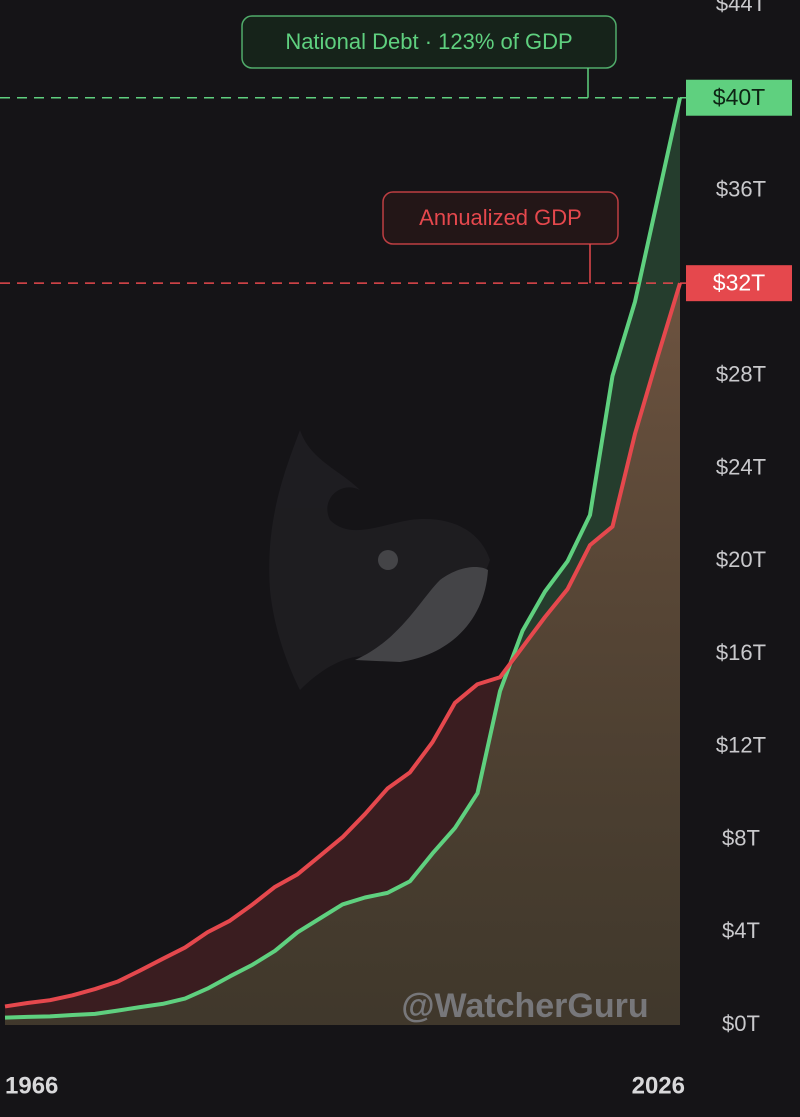  I want to click on y-tick-label: $20T, so click(741, 559).